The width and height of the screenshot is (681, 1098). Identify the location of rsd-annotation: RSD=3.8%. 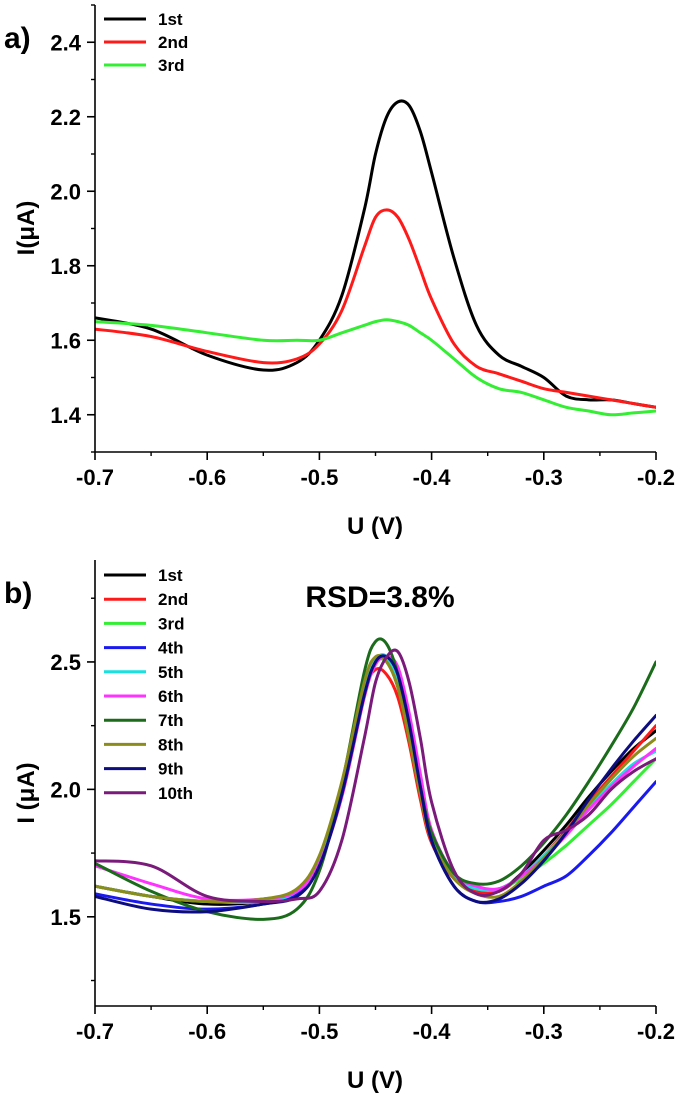
(379, 597).